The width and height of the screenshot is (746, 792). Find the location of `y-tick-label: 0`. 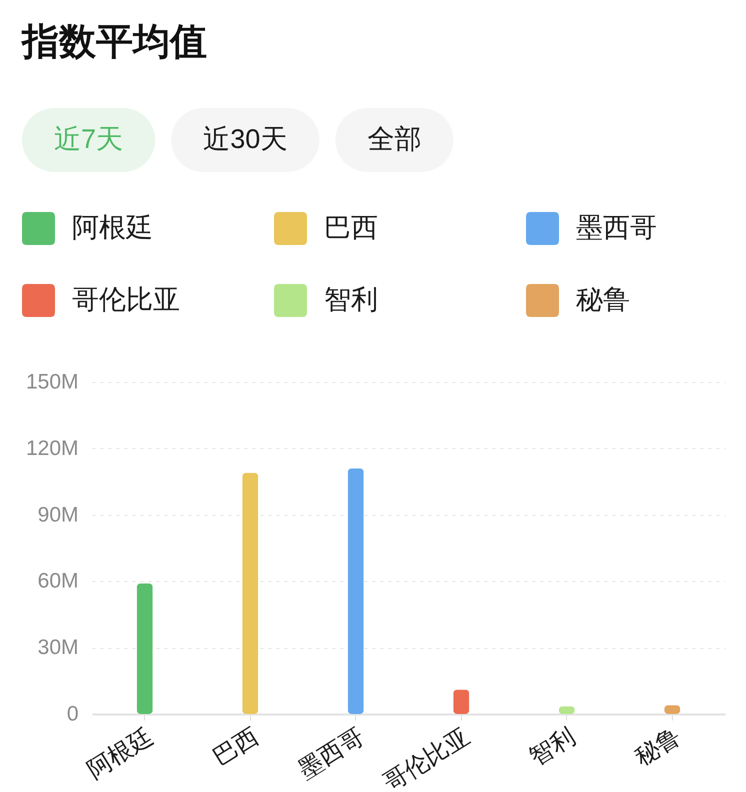

y-tick-label: 0 is located at coordinates (72, 714).